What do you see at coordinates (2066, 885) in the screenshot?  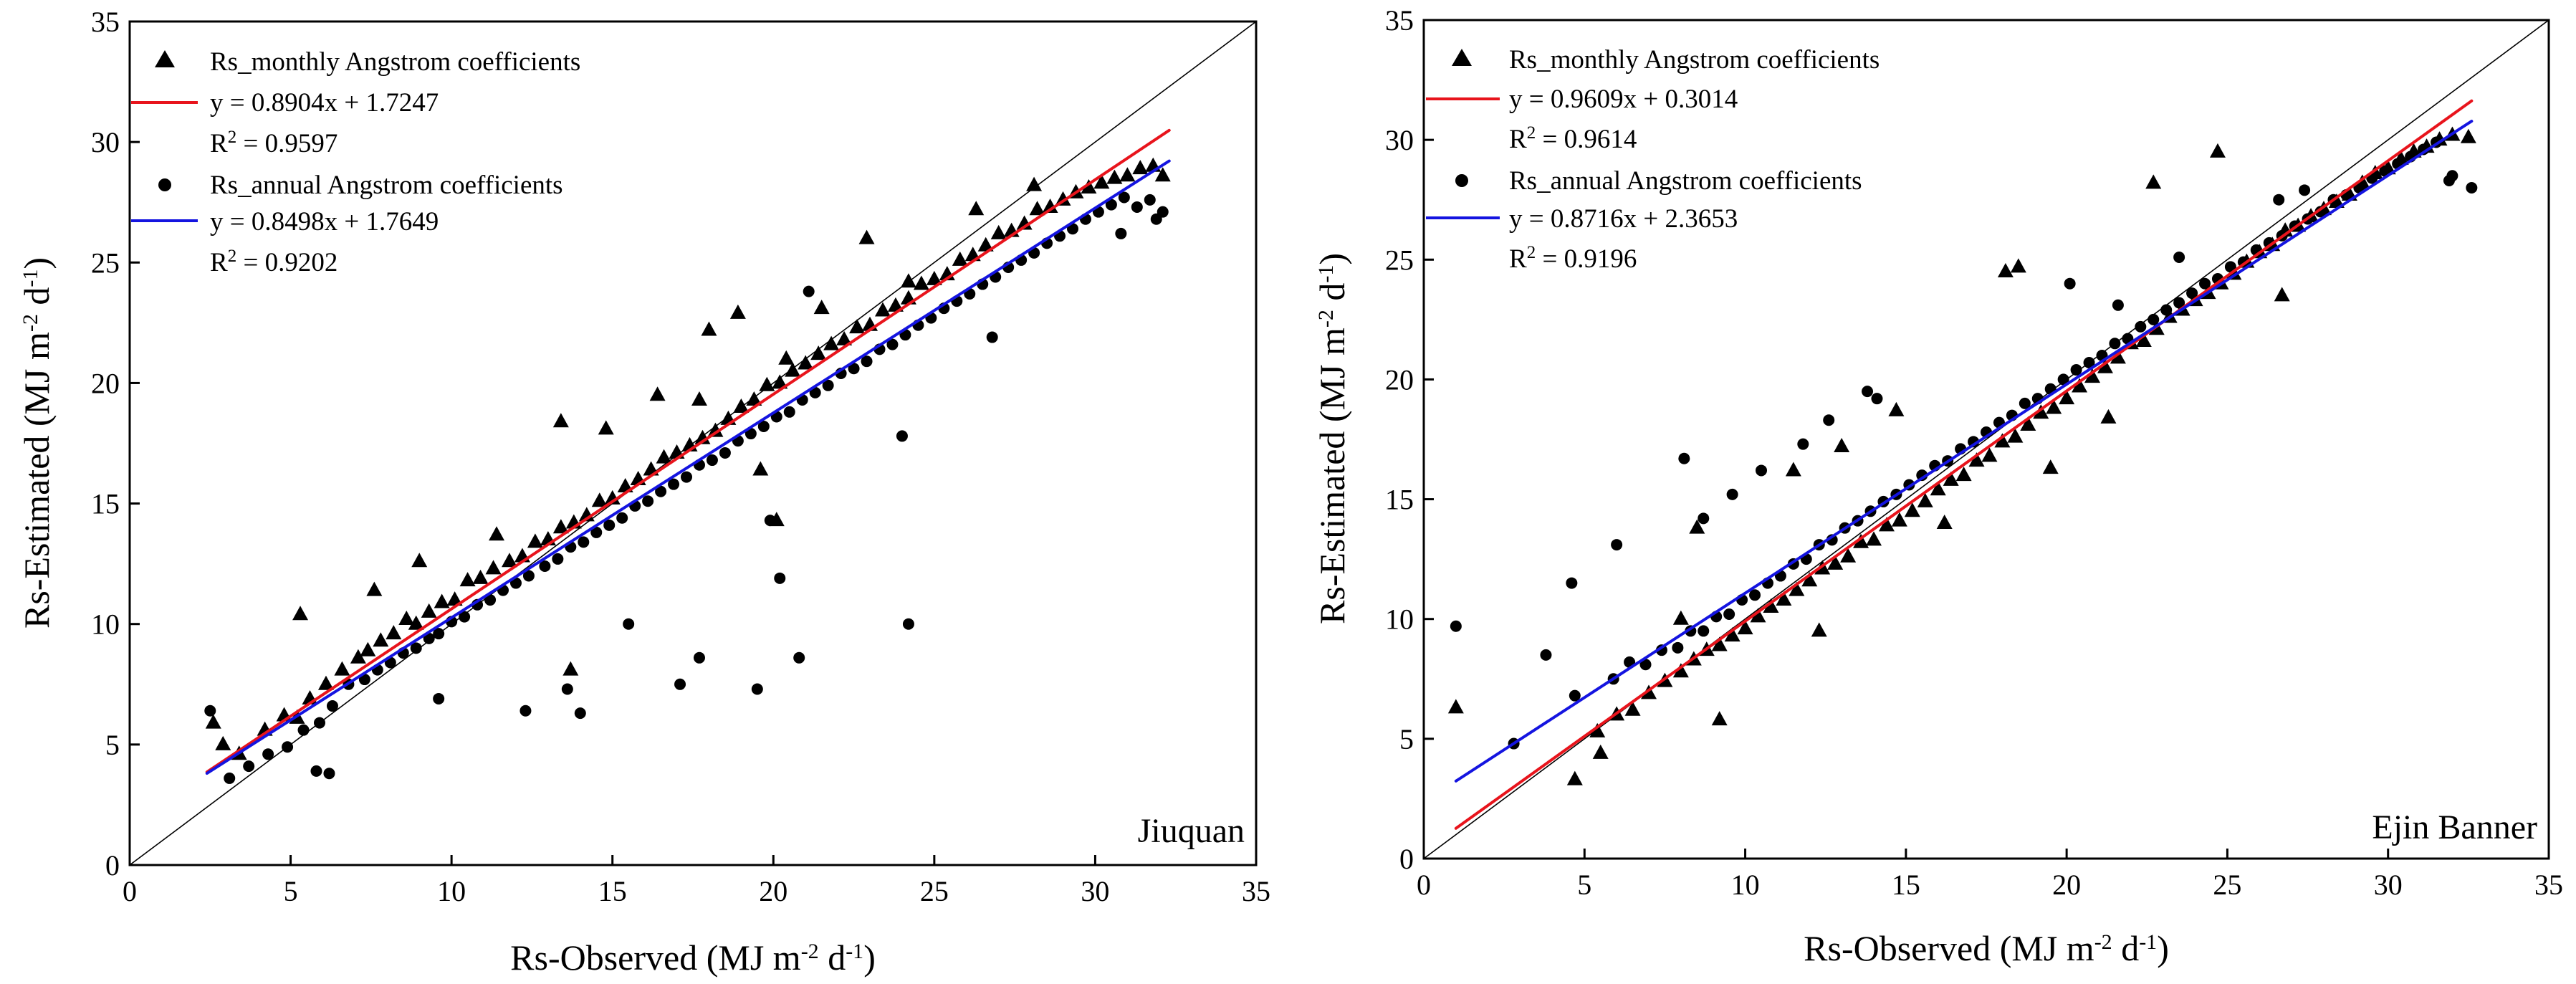 I see `x-tick-label: 20` at bounding box center [2066, 885].